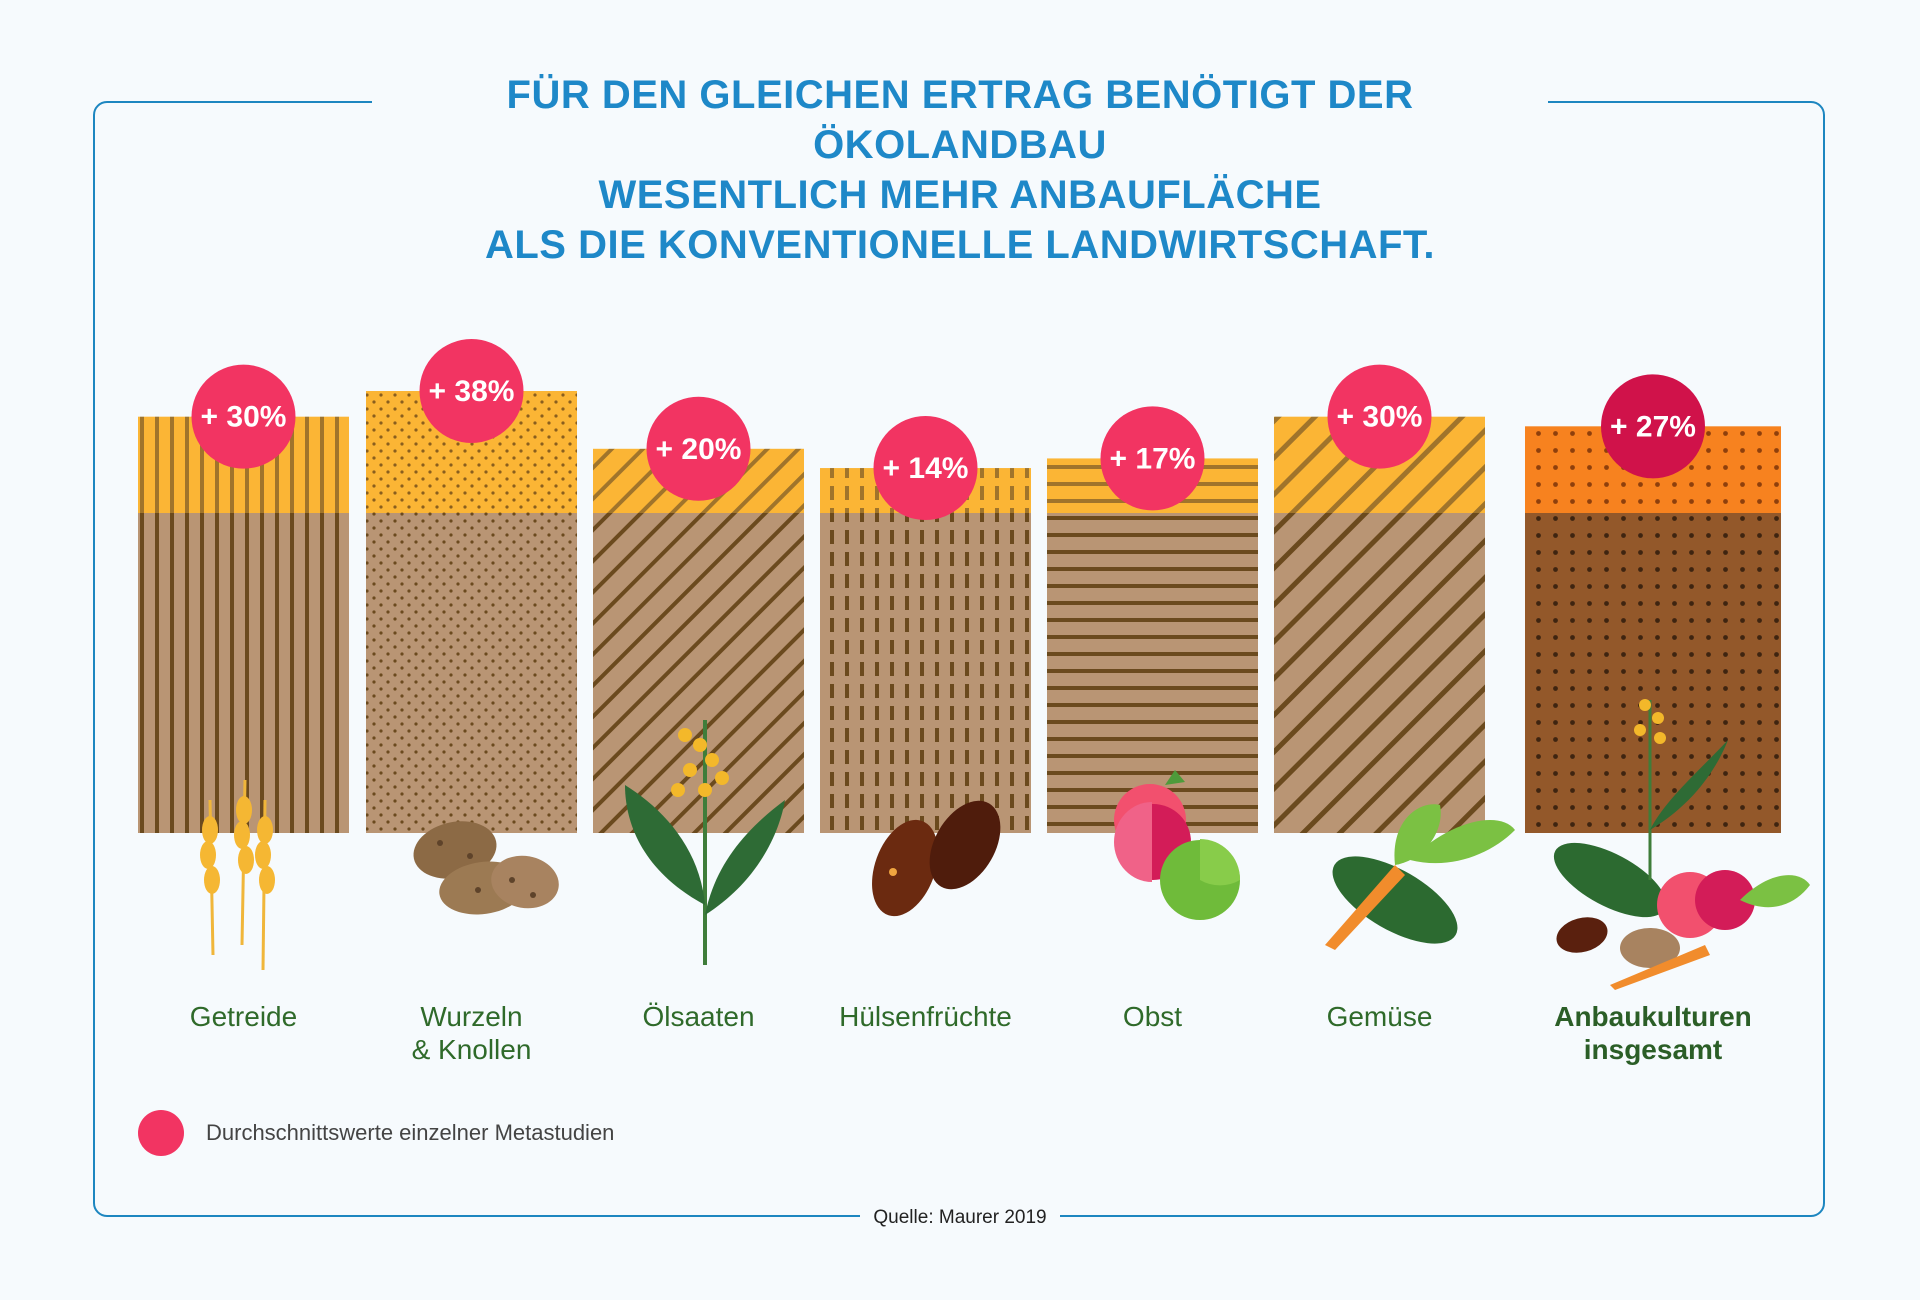  What do you see at coordinates (1177, 845) in the screenshot?
I see `apple-icon` at bounding box center [1177, 845].